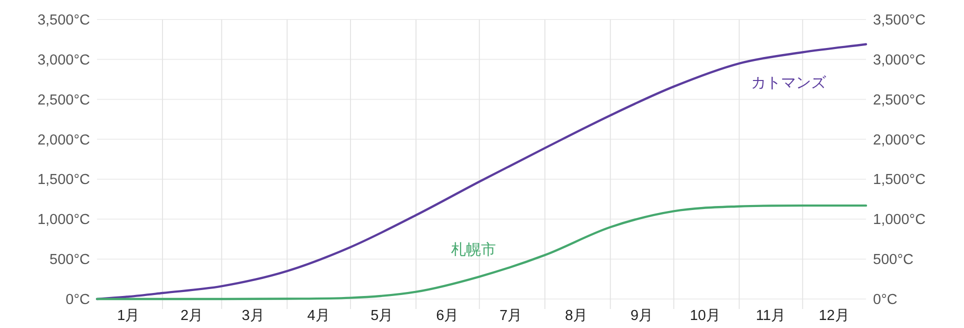  Describe the element at coordinates (318, 316) in the screenshot. I see `x-tick-label: 4月` at that location.